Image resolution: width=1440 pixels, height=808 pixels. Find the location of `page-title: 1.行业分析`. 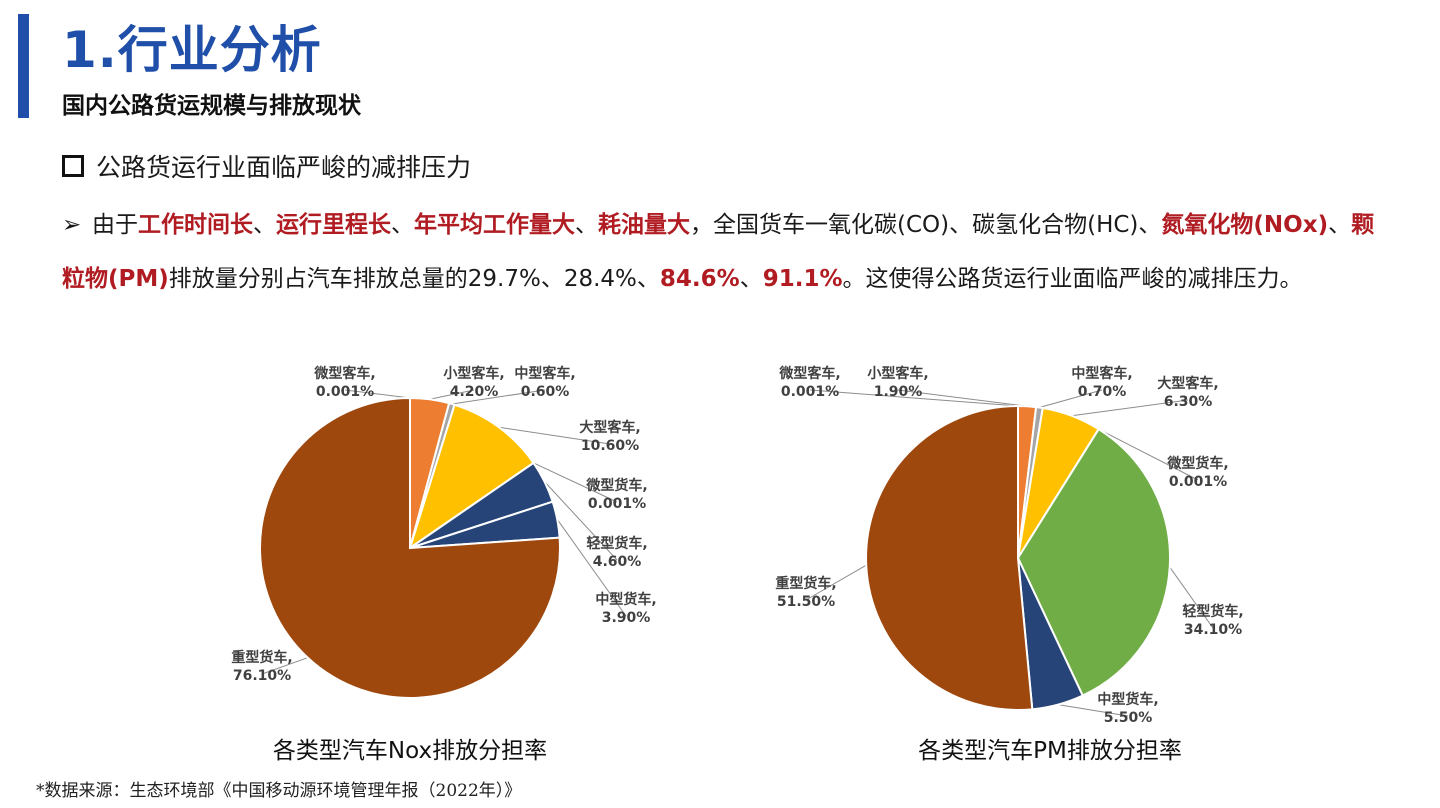

page-title: 1.行业分析 is located at coordinates (192, 50).